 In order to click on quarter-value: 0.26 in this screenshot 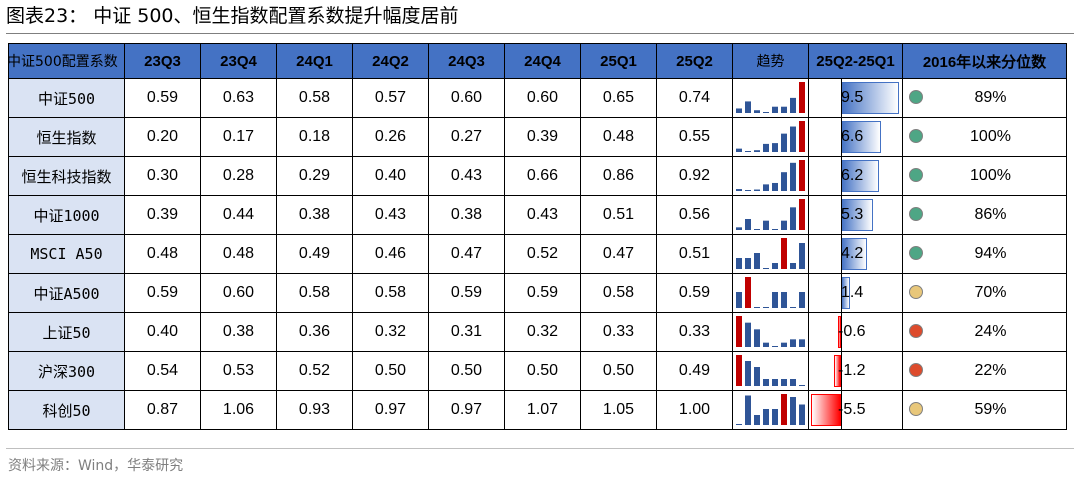, I will do `click(390, 137)`.